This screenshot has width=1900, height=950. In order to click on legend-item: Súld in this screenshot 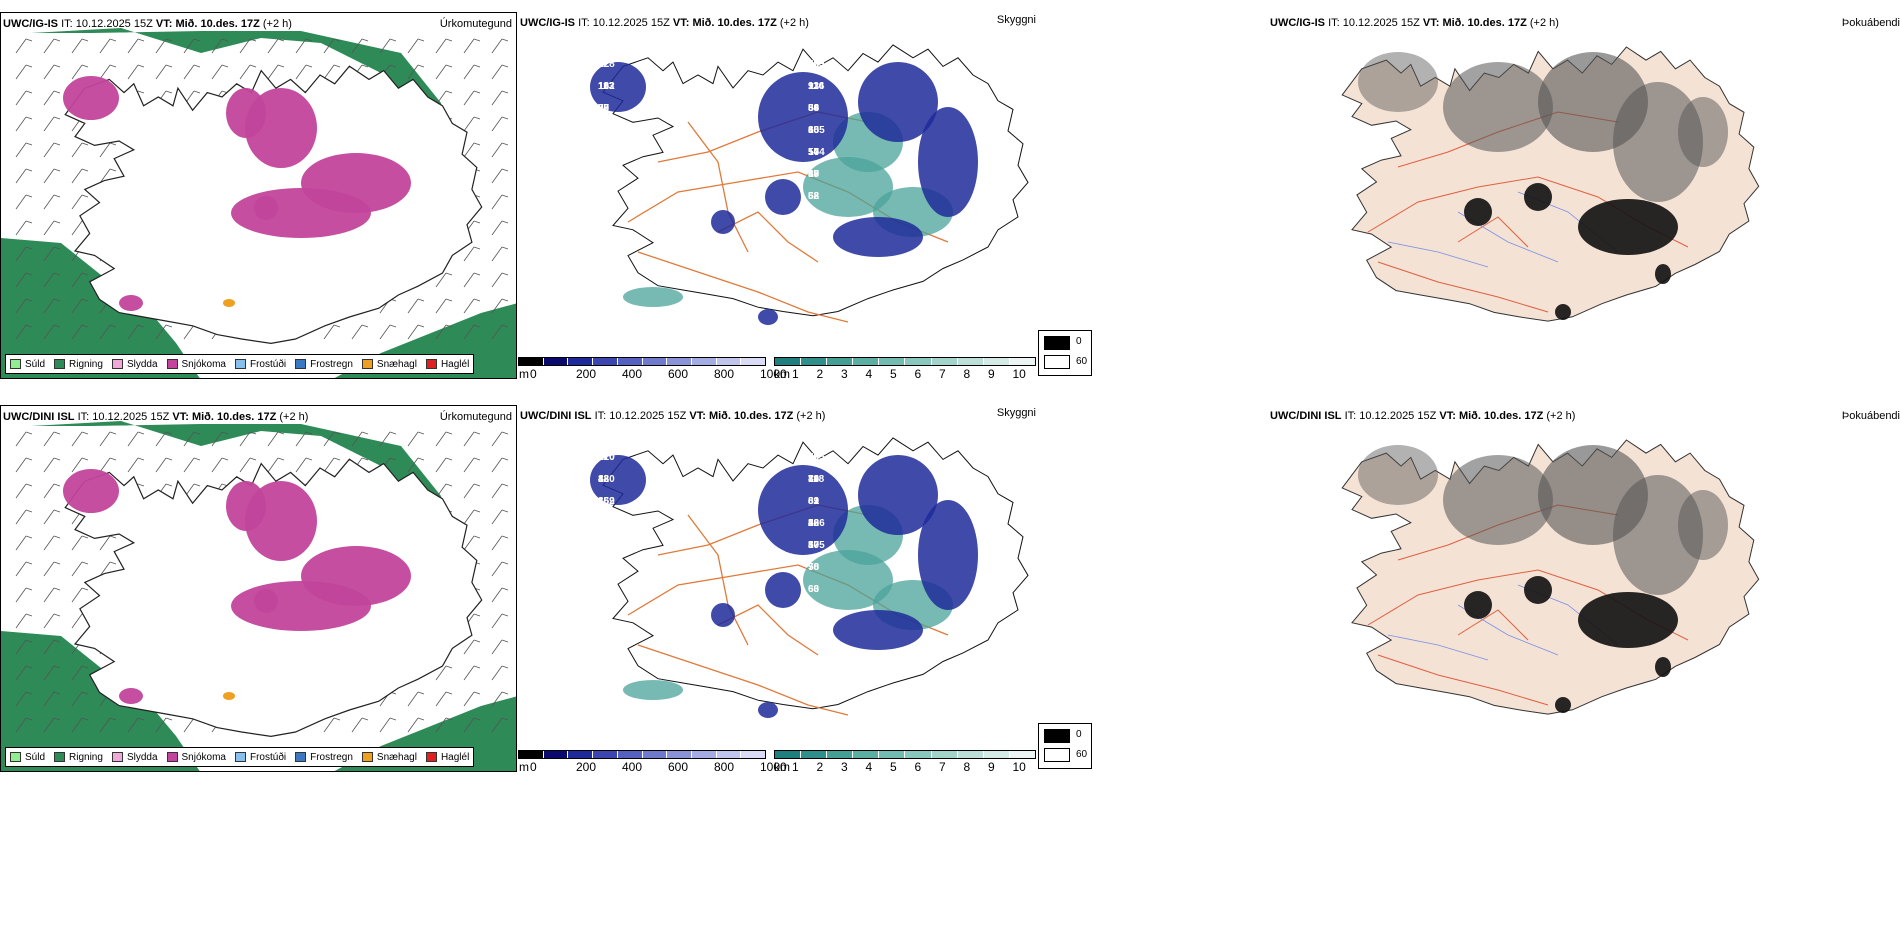, I will do `click(27, 364)`.